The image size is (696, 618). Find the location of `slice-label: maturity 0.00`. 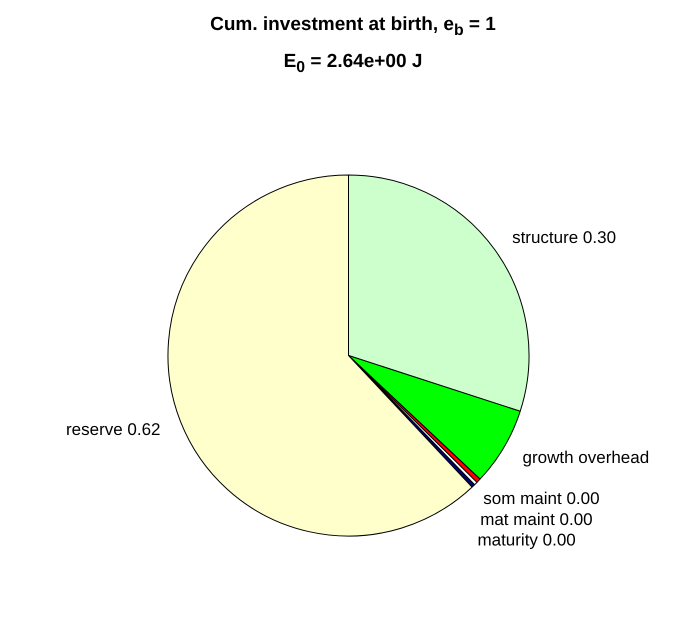

slice-label: maturity 0.00 is located at coordinates (526, 540).